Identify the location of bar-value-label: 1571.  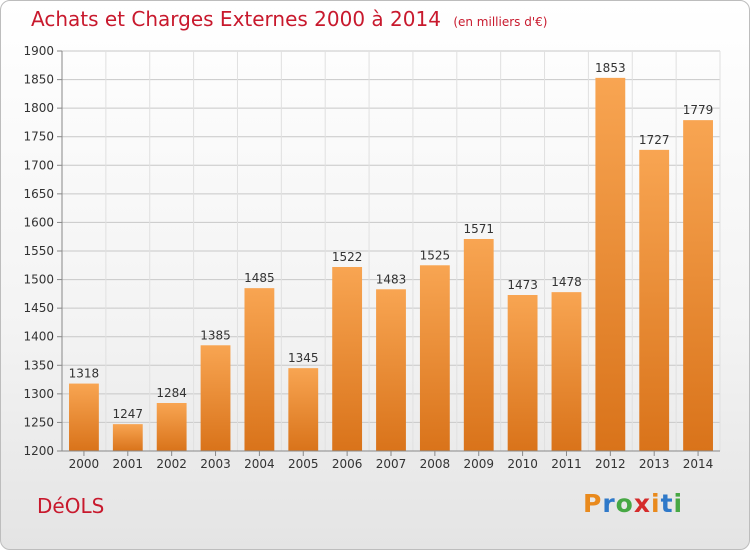
(478, 229).